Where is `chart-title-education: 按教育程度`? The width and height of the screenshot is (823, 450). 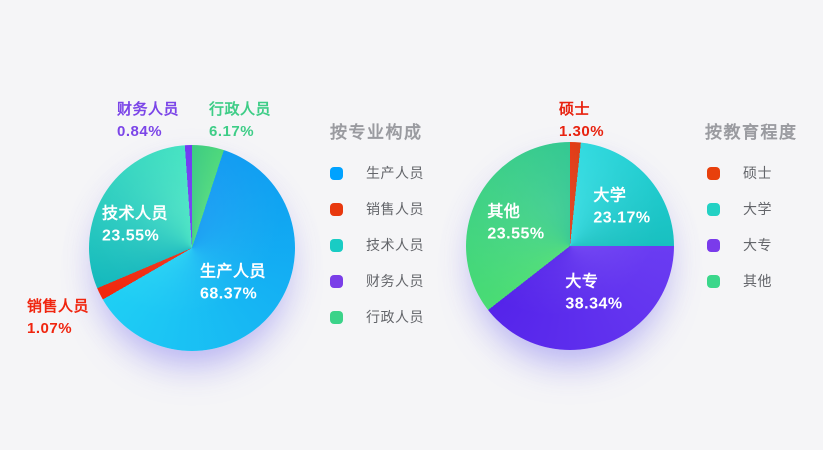 chart-title-education: 按教育程度 is located at coordinates (751, 132).